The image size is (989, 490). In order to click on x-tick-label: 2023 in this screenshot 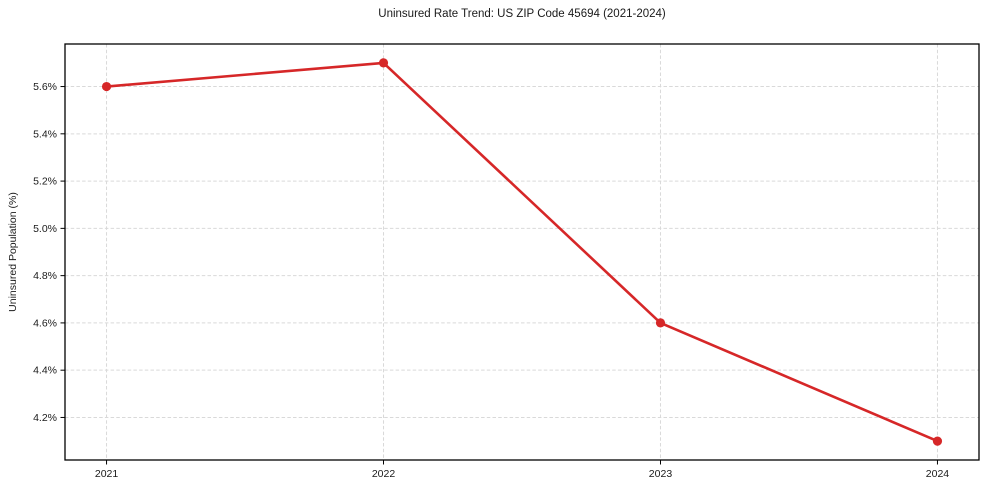, I will do `click(661, 474)`.